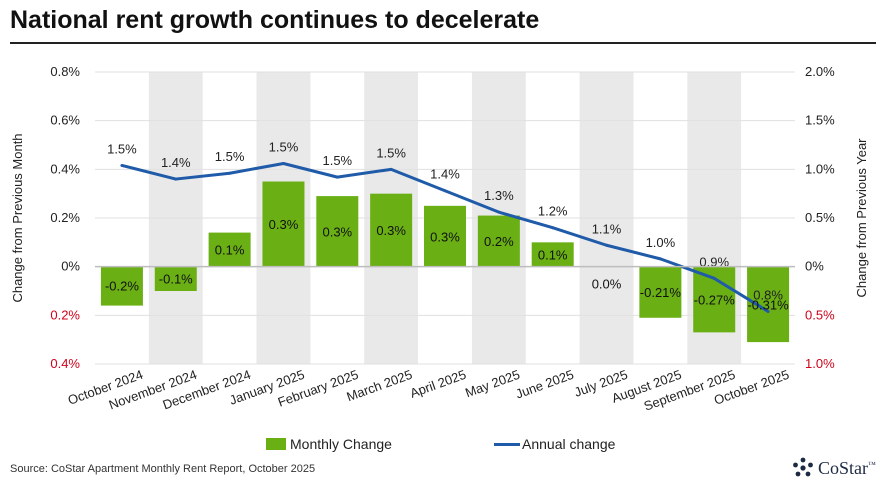 This screenshot has height=495, width=885. What do you see at coordinates (607, 284) in the screenshot?
I see `bar-data-label: 0.0%` at bounding box center [607, 284].